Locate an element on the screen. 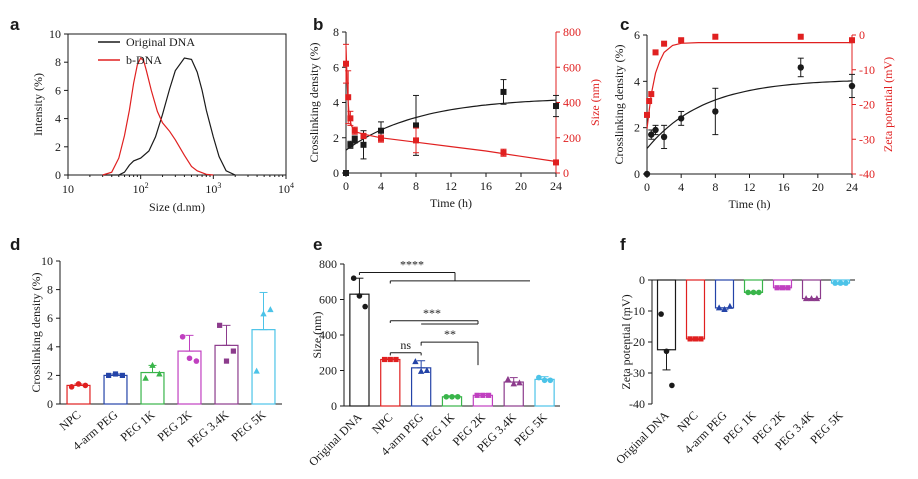 The image size is (918, 479). y2-tick-label: -10 is located at coordinates (867, 70).